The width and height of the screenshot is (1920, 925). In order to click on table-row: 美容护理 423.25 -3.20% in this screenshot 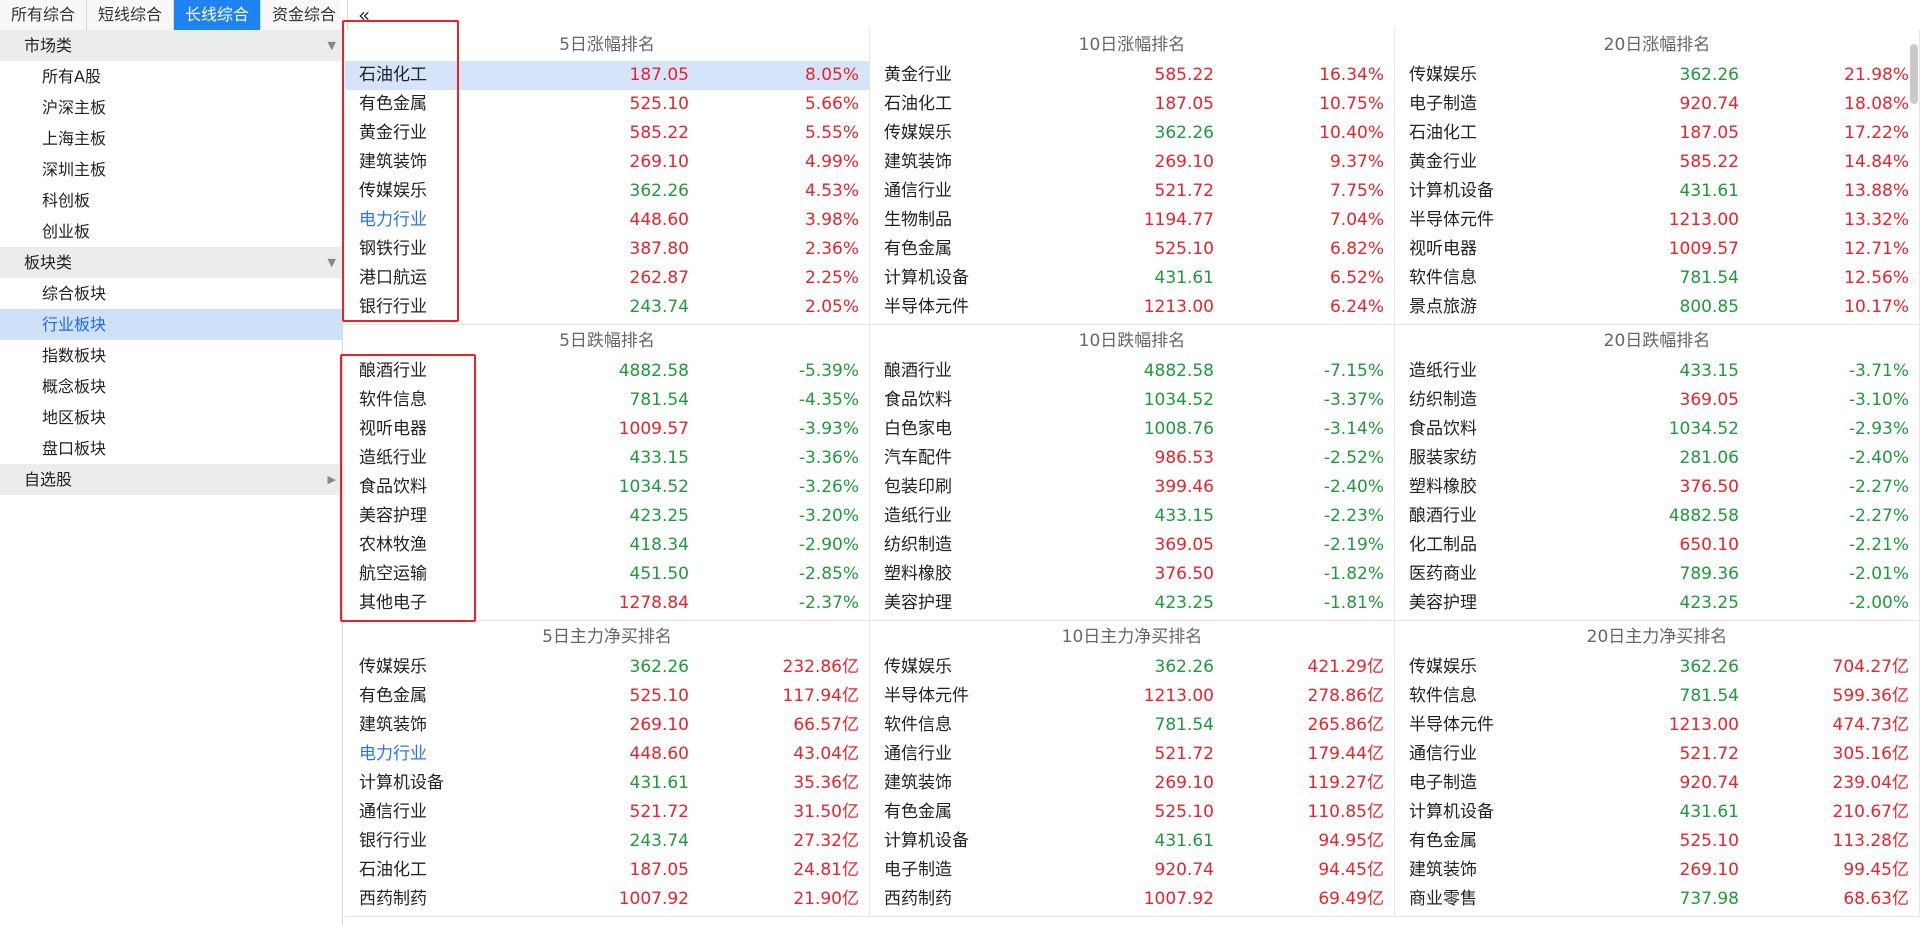, I will do `click(607, 516)`.